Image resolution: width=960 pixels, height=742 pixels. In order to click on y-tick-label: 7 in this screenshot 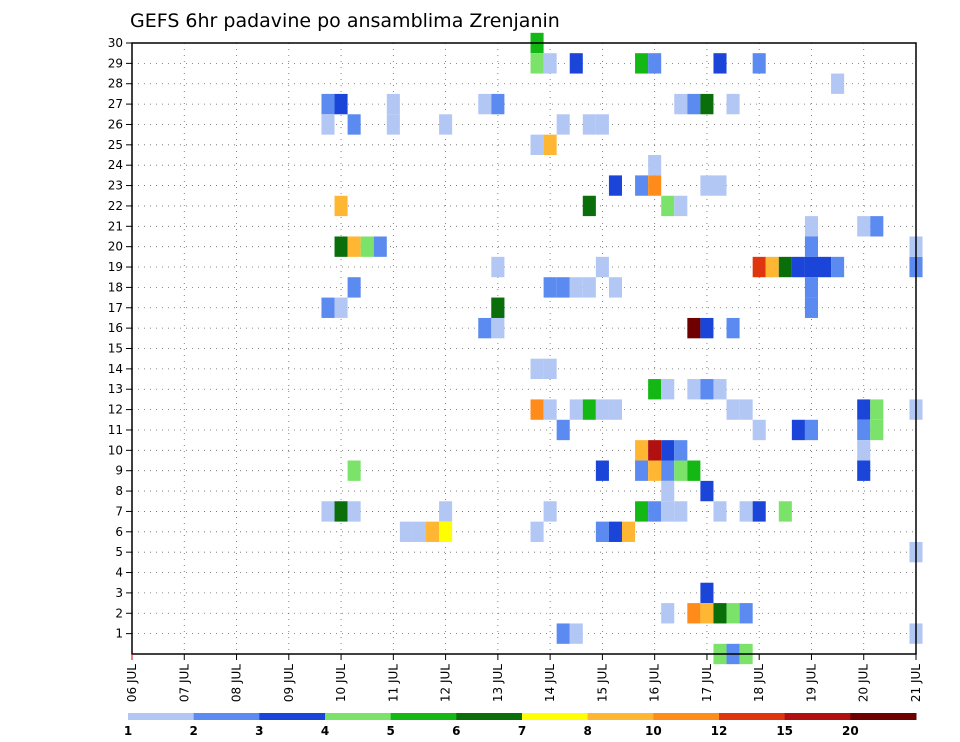, I will do `click(119, 511)`.